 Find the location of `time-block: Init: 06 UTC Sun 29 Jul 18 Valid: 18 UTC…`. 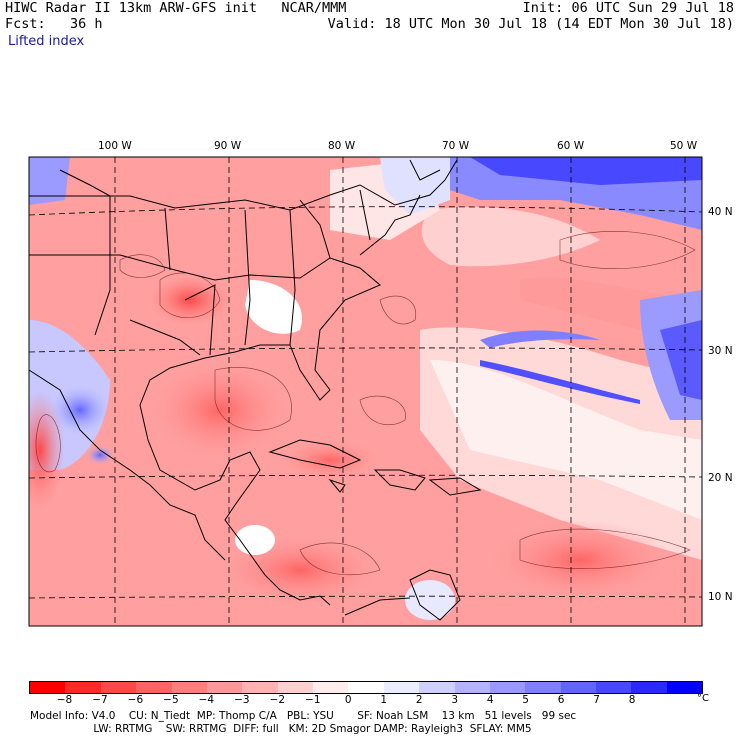

time-block: Init: 06 UTC Sun 29 Jul 18 Valid: 18 UTC… is located at coordinates (531, 16).